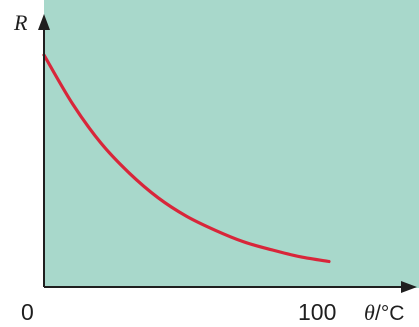 The width and height of the screenshot is (419, 327). I want to click on y-axis-label: R, so click(20, 22).